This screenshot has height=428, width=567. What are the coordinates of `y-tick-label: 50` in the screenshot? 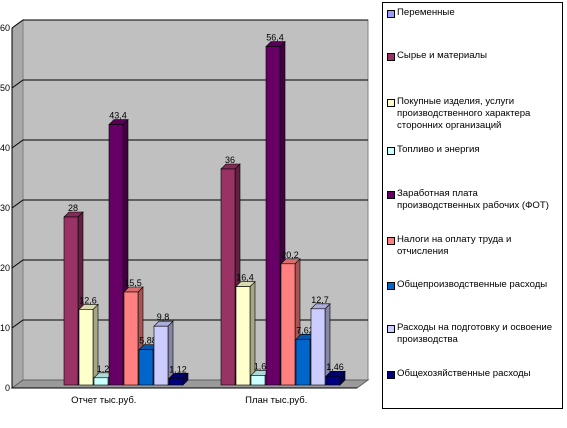 It's located at (5, 88).